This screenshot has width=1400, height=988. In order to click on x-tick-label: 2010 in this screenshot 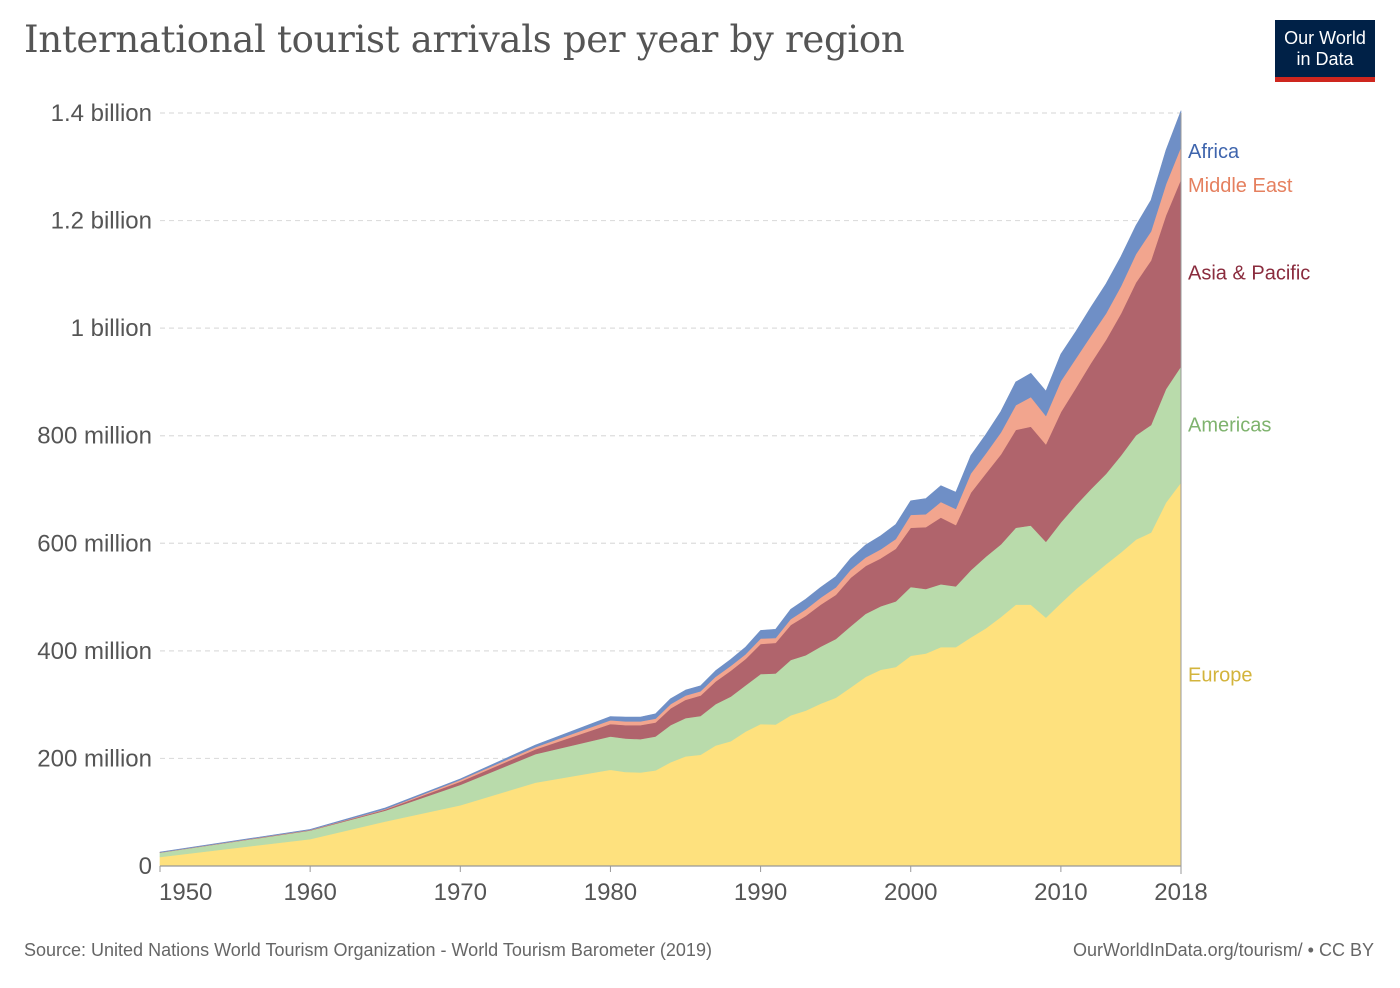, I will do `click(1060, 892)`.